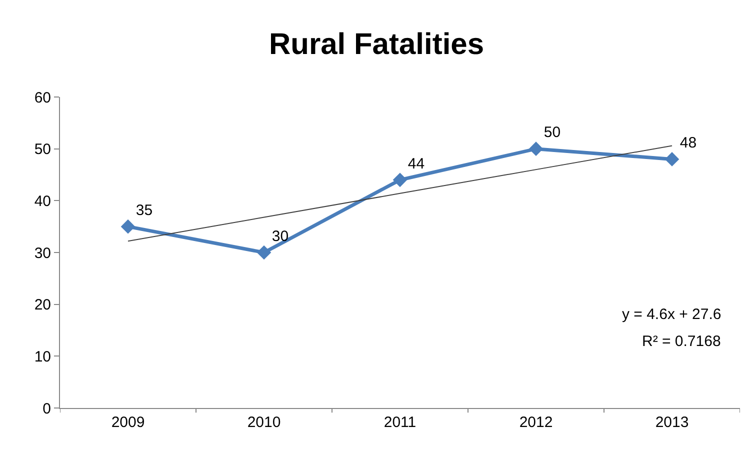 The image size is (753, 457). What do you see at coordinates (42, 149) in the screenshot?
I see `y-tick-label: 50` at bounding box center [42, 149].